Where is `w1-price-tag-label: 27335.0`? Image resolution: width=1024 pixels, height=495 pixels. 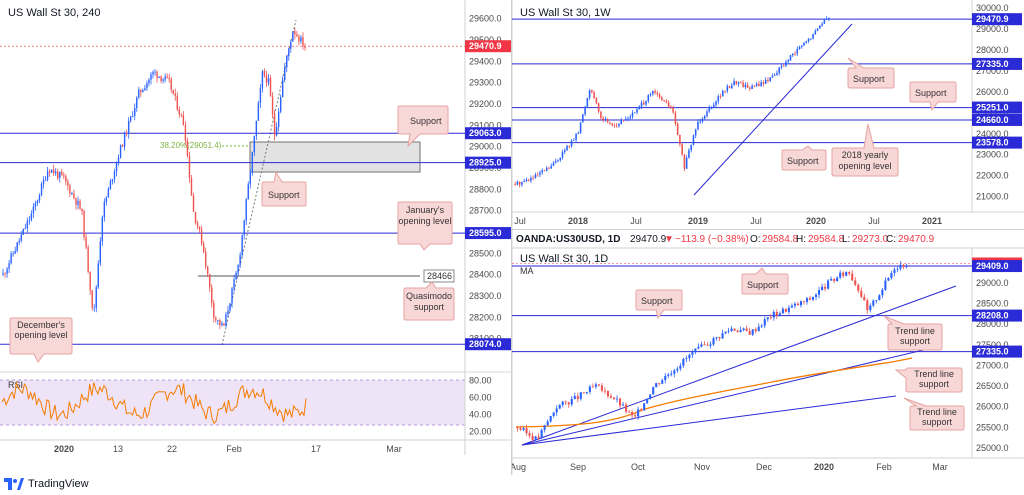
w1-price-tag-label: 27335.0 is located at coordinates (992, 64).